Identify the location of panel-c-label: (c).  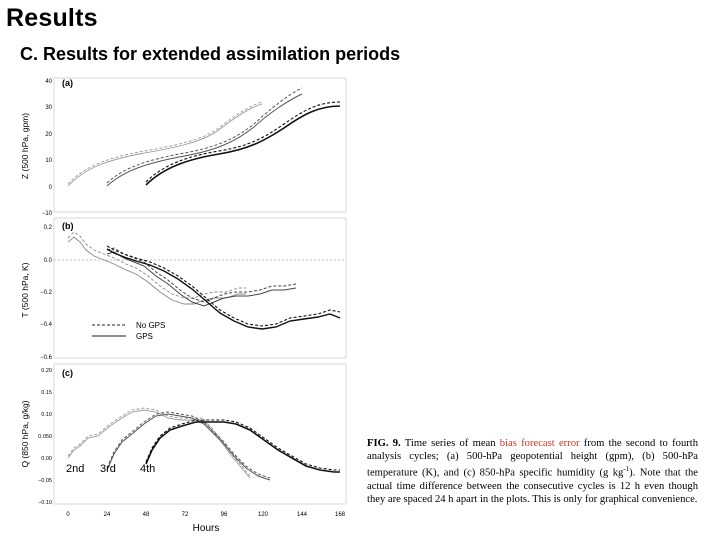
(67, 373).